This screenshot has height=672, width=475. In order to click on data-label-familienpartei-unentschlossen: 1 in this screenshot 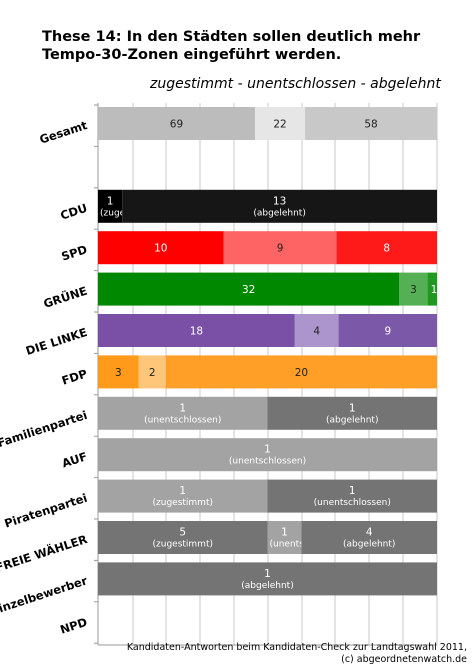, I will do `click(182, 408)`.